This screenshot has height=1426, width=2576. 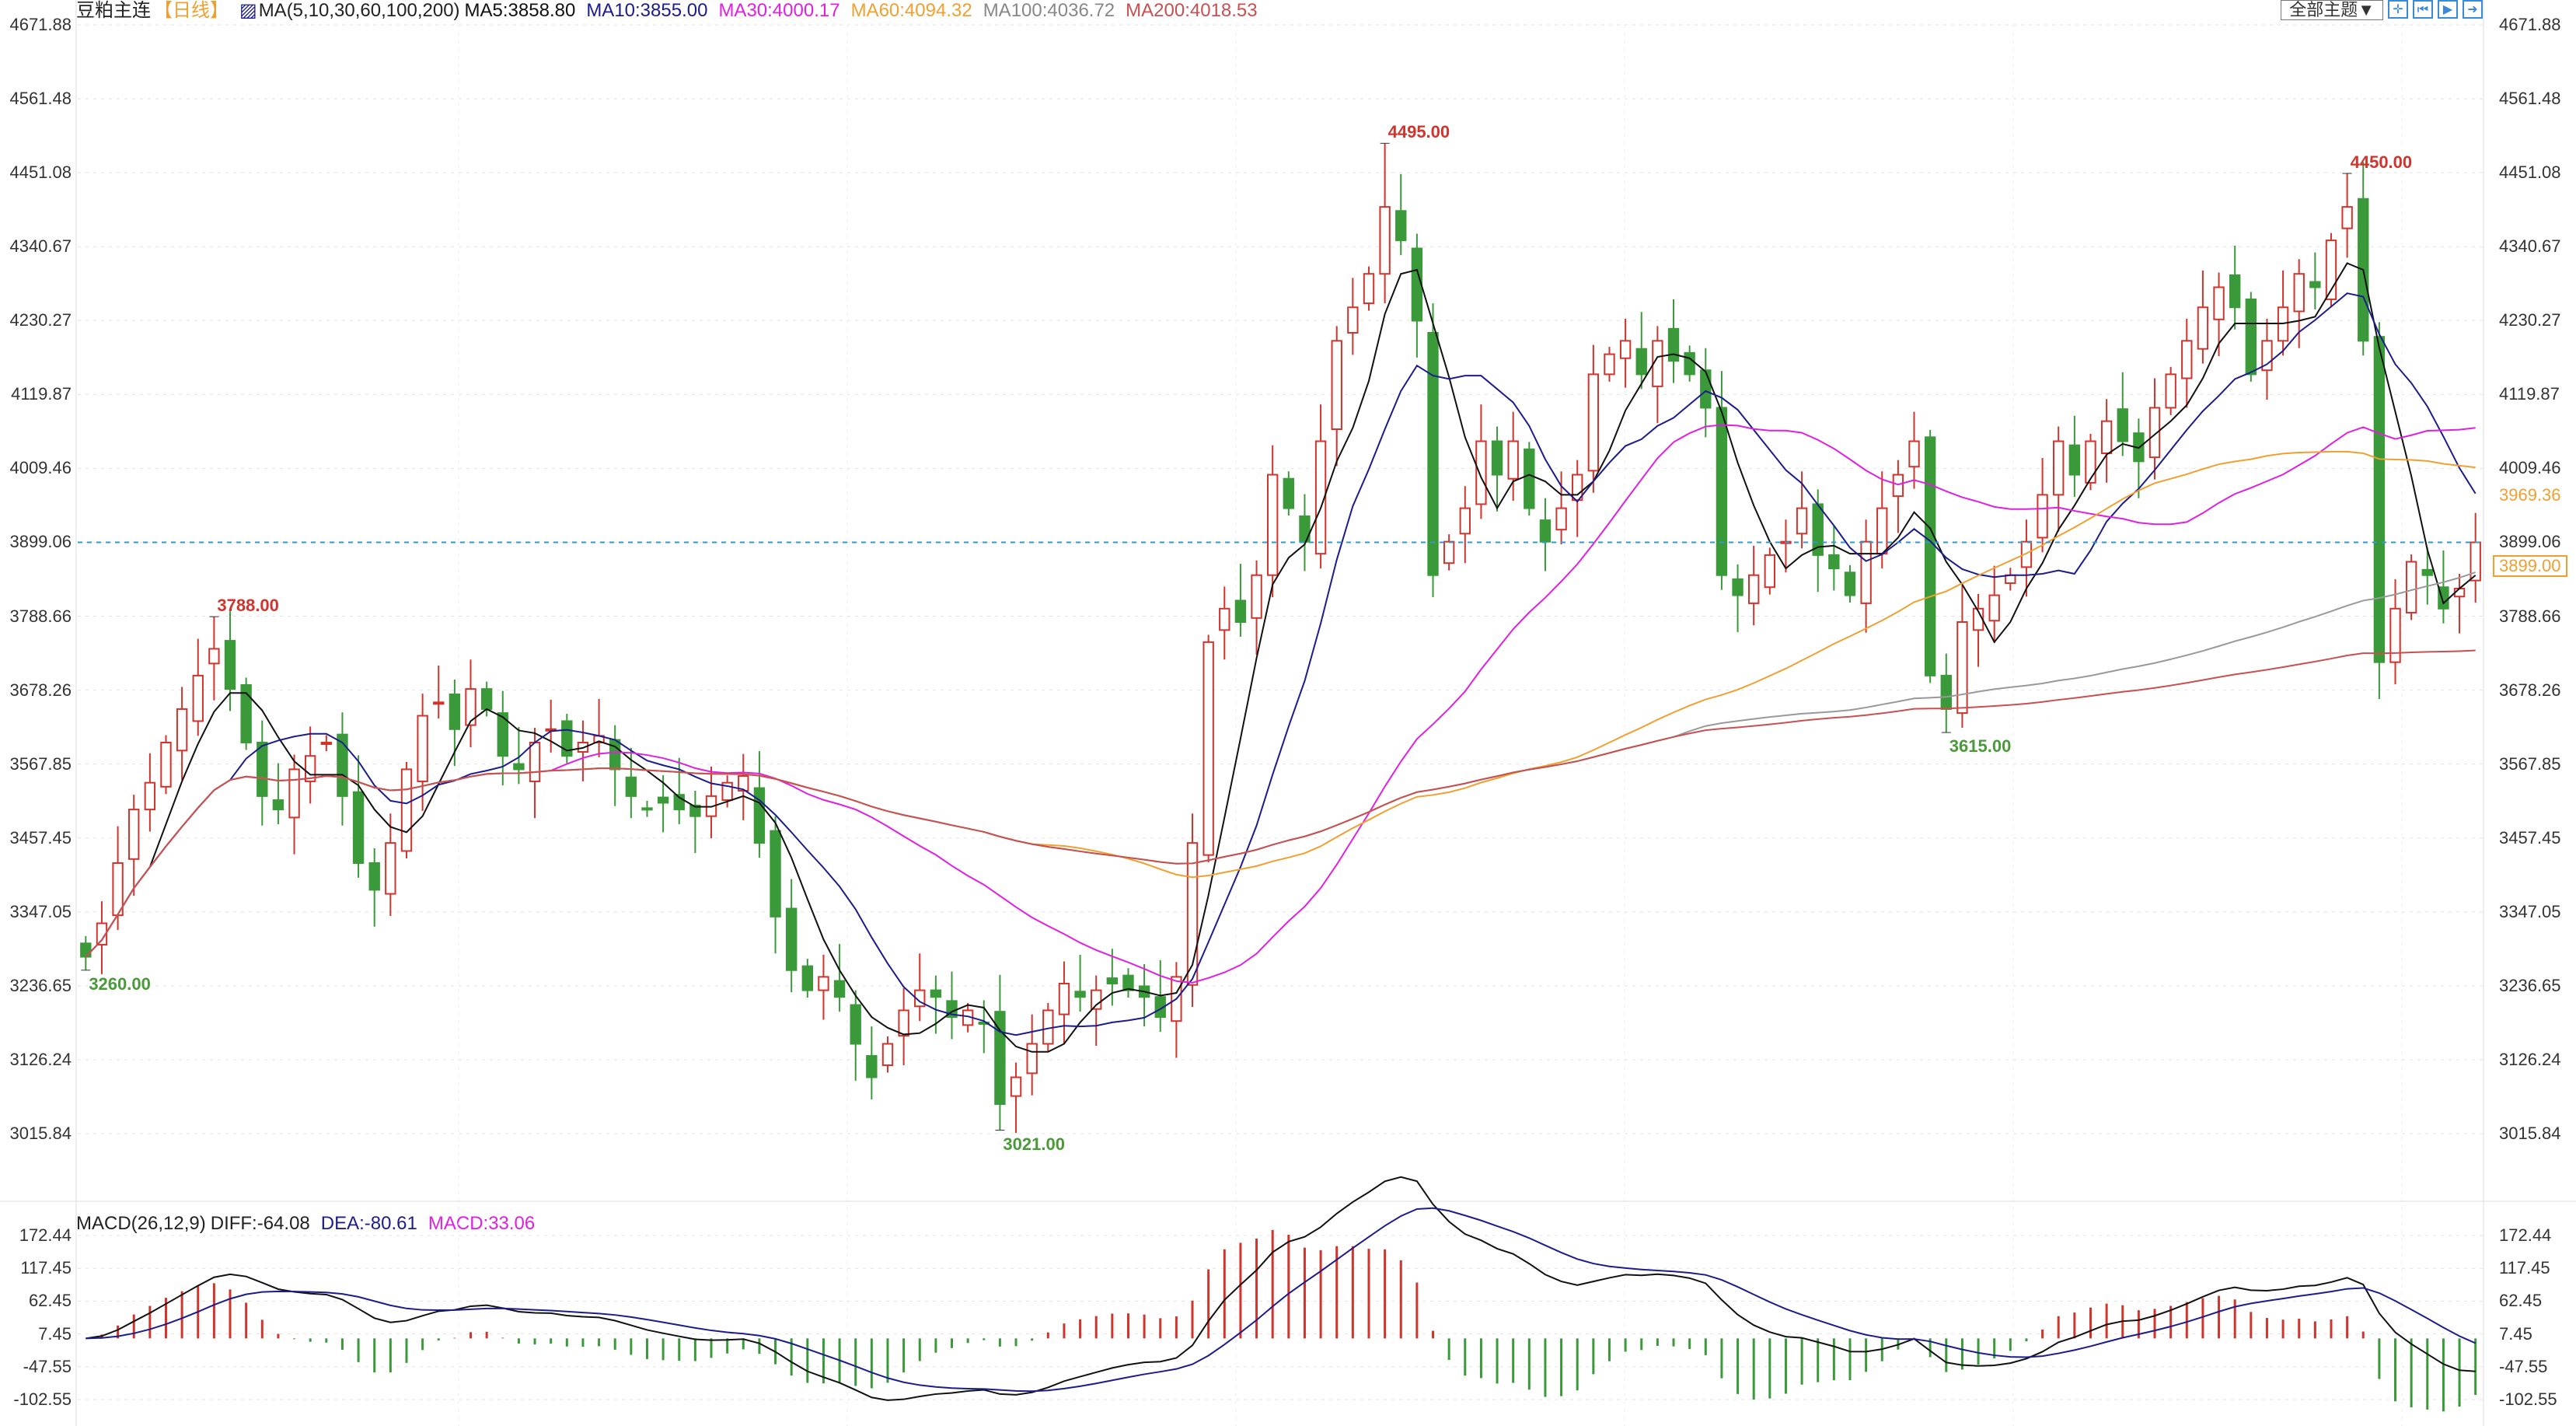 What do you see at coordinates (2530, 320) in the screenshot?
I see `price-tick-right: 4230.27` at bounding box center [2530, 320].